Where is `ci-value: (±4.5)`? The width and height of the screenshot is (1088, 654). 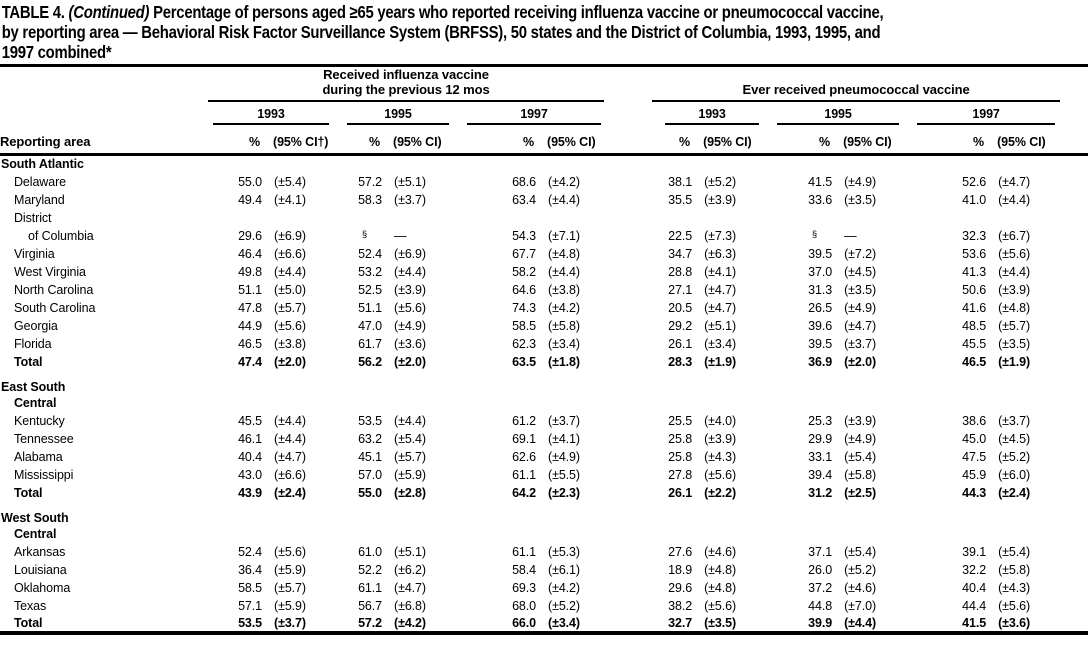 ci-value: (±4.5) is located at coordinates (860, 271).